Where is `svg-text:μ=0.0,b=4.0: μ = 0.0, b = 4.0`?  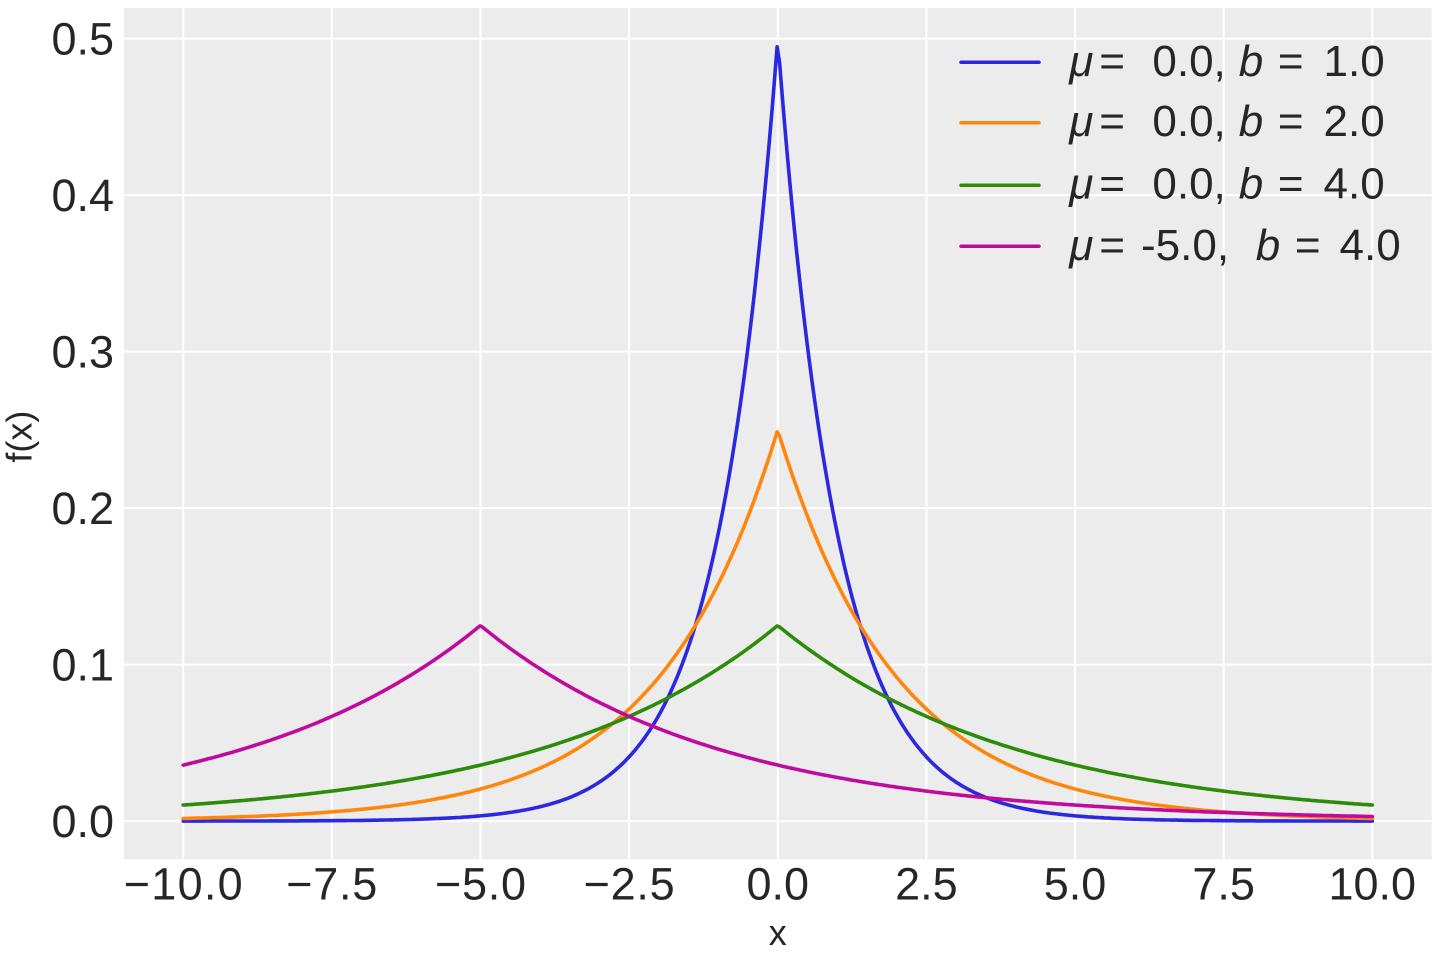
svg-text:μ=0.0,b=4.0: μ = 0.0, b = 4.0 is located at coordinates (1226, 184).